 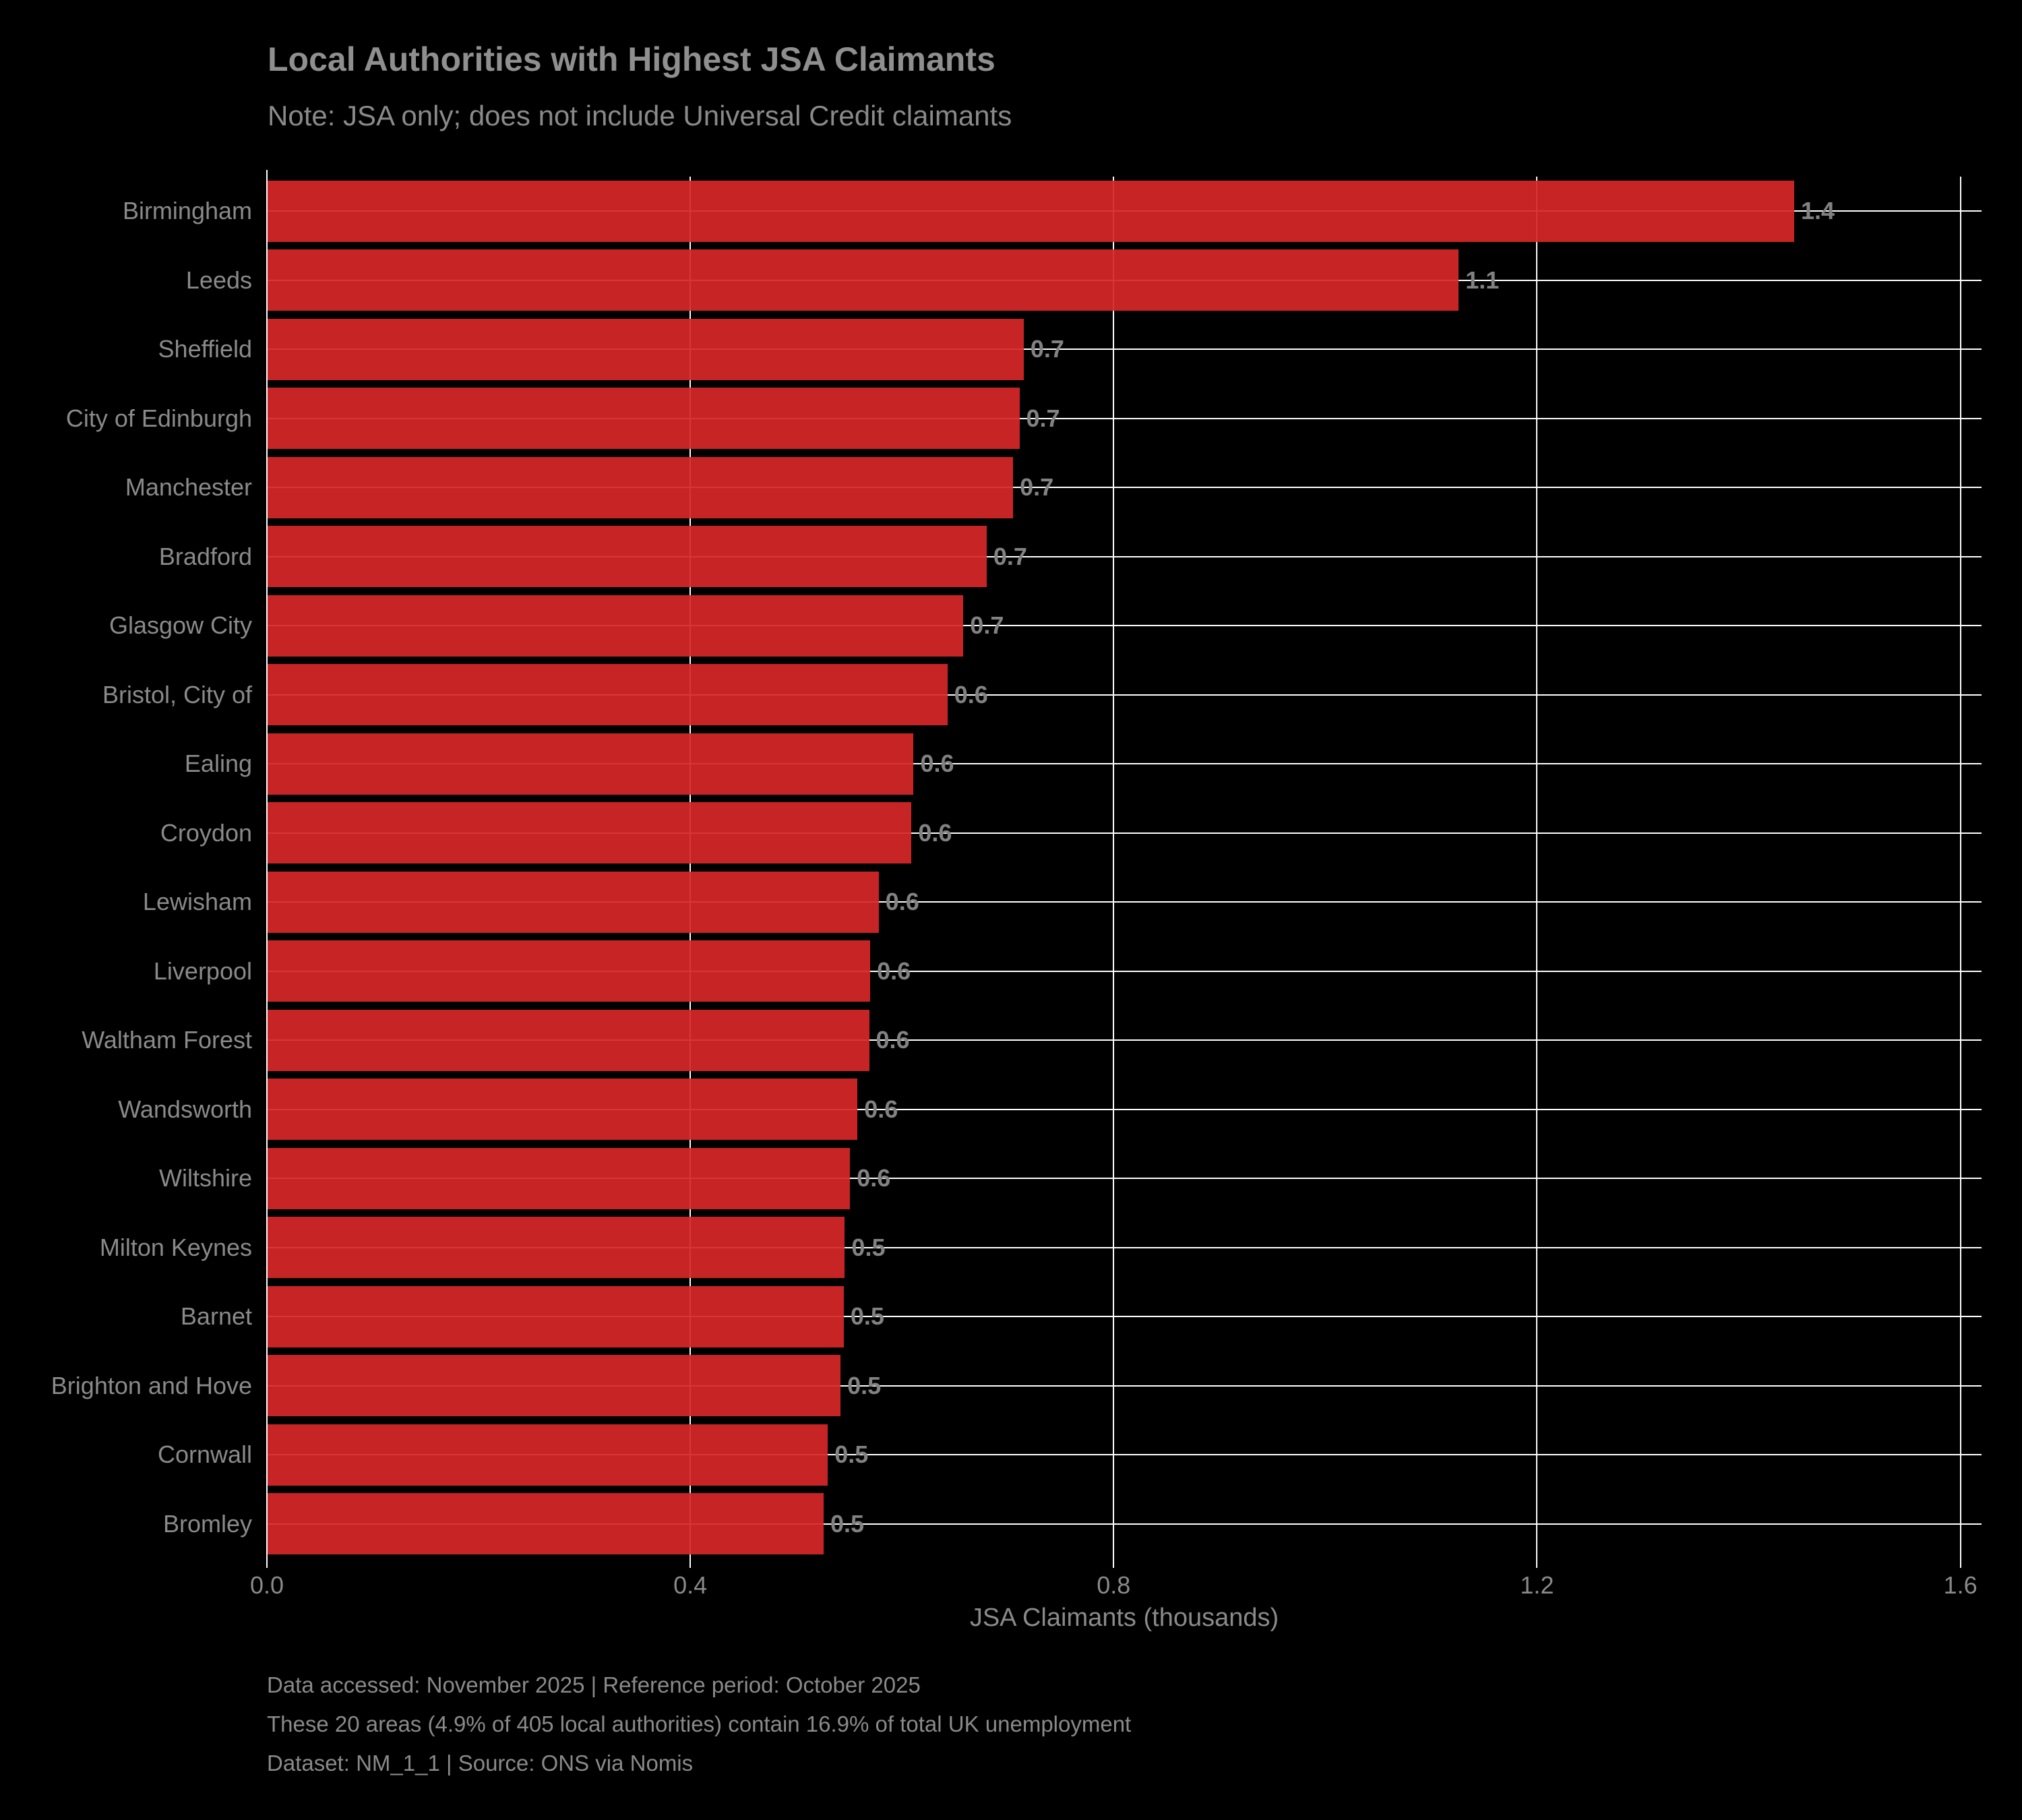 I want to click on bar-row: 0.5 Cornwall, so click(x=1070, y=1455).